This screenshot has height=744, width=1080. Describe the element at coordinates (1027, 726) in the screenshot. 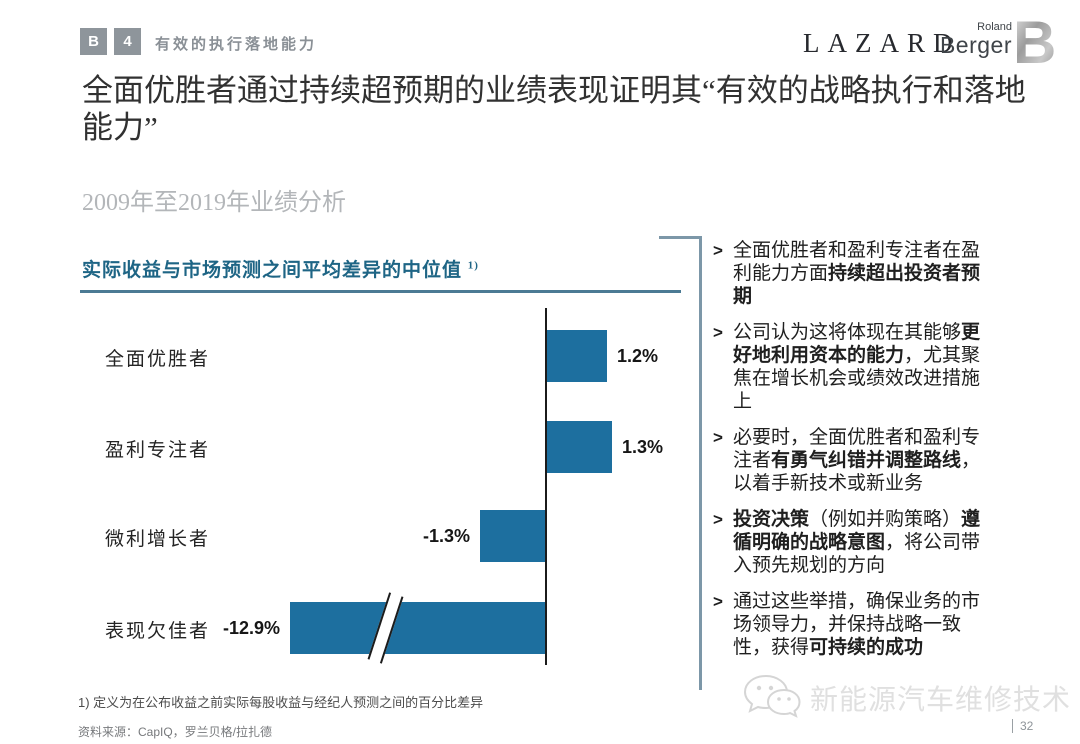

I see `page-number-value: 32` at that location.